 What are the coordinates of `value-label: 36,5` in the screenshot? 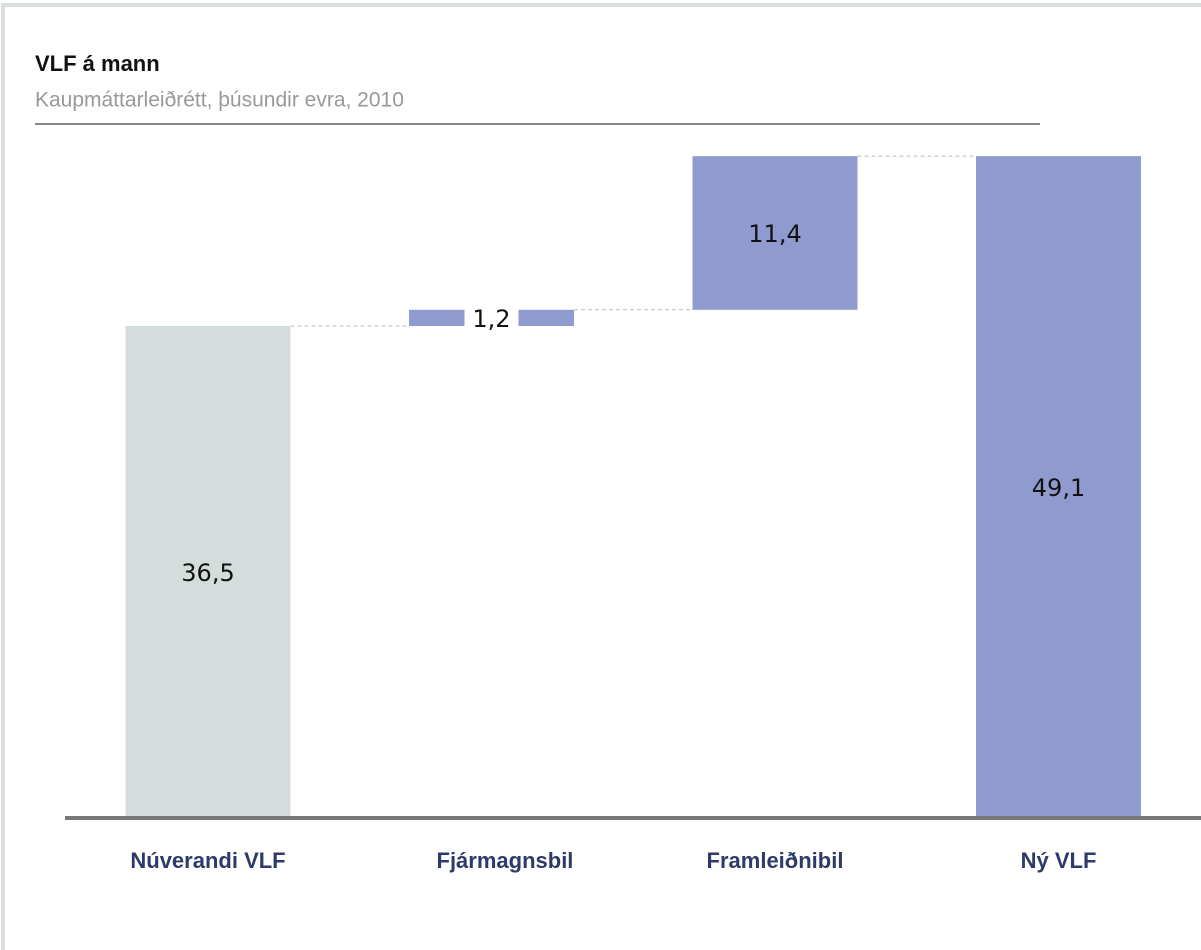 It's located at (207, 573).